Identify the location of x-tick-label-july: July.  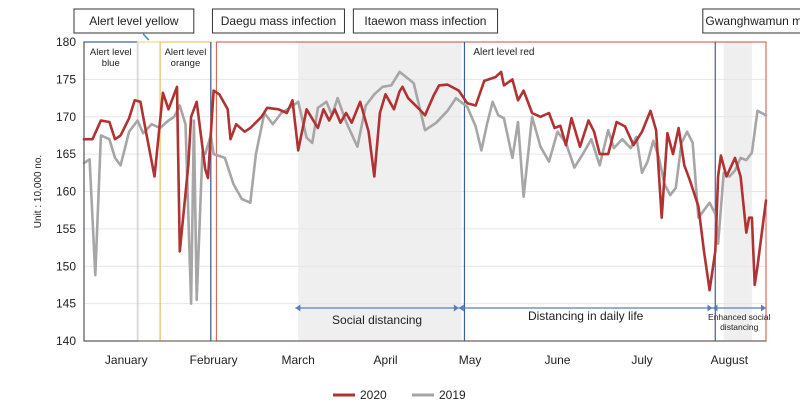
(641, 360).